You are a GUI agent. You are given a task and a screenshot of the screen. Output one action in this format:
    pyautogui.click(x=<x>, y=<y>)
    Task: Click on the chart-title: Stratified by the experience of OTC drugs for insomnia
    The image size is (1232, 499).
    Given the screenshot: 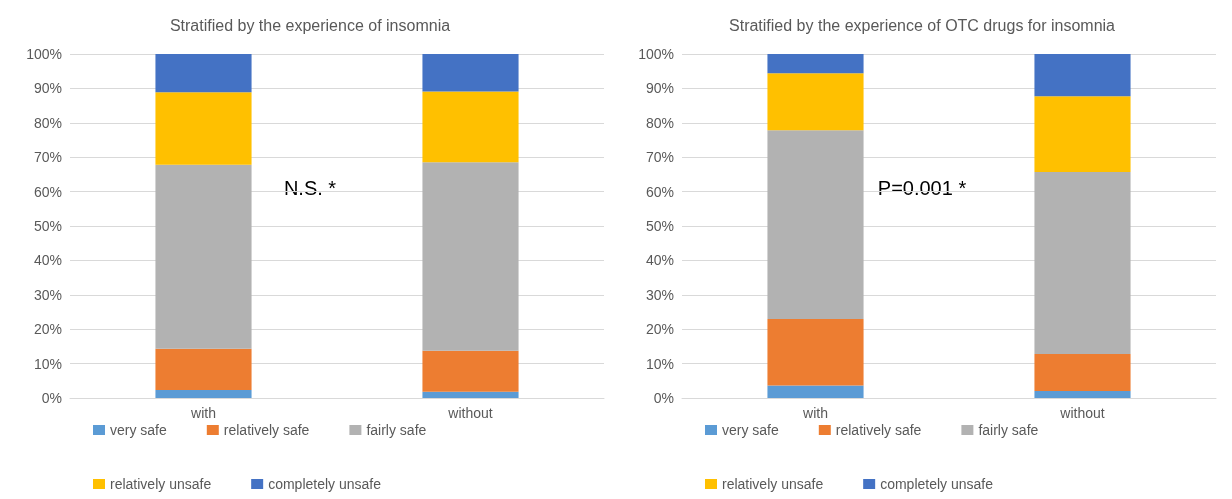 What is the action you would take?
    pyautogui.click(x=922, y=25)
    